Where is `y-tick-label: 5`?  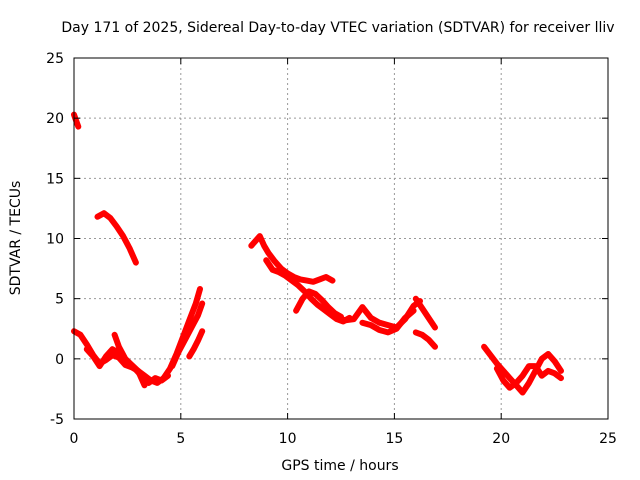
y-tick-label: 5 is located at coordinates (59, 300).